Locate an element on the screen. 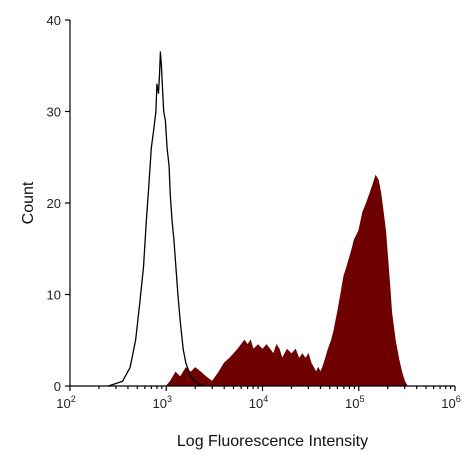 The width and height of the screenshot is (474, 474). x-tick-label: 10⁵ is located at coordinates (354, 402).